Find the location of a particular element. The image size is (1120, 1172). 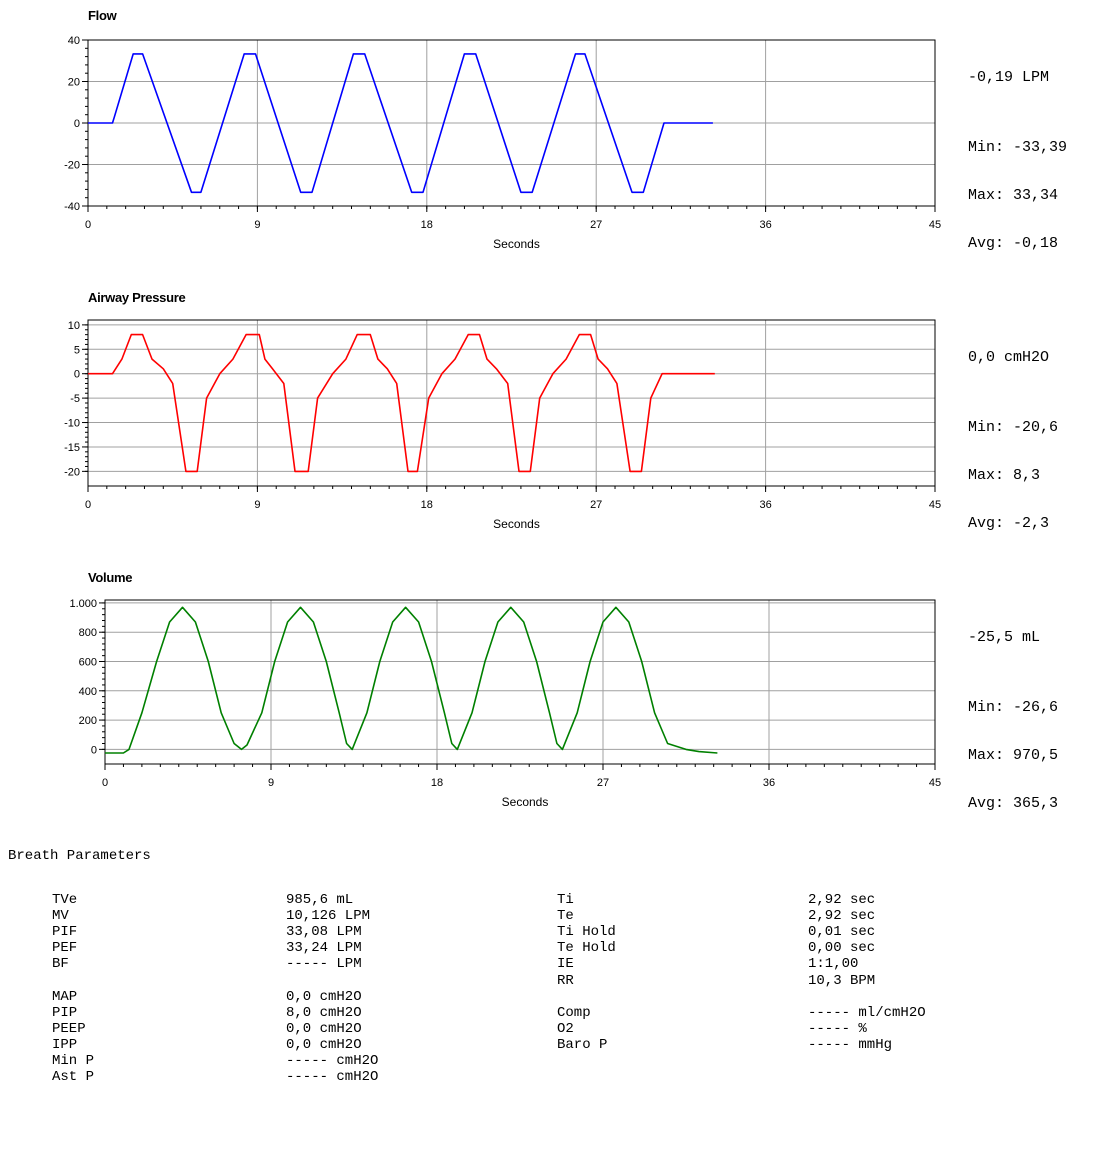

pressure-x-tick-label: 18 is located at coordinates (427, 505).